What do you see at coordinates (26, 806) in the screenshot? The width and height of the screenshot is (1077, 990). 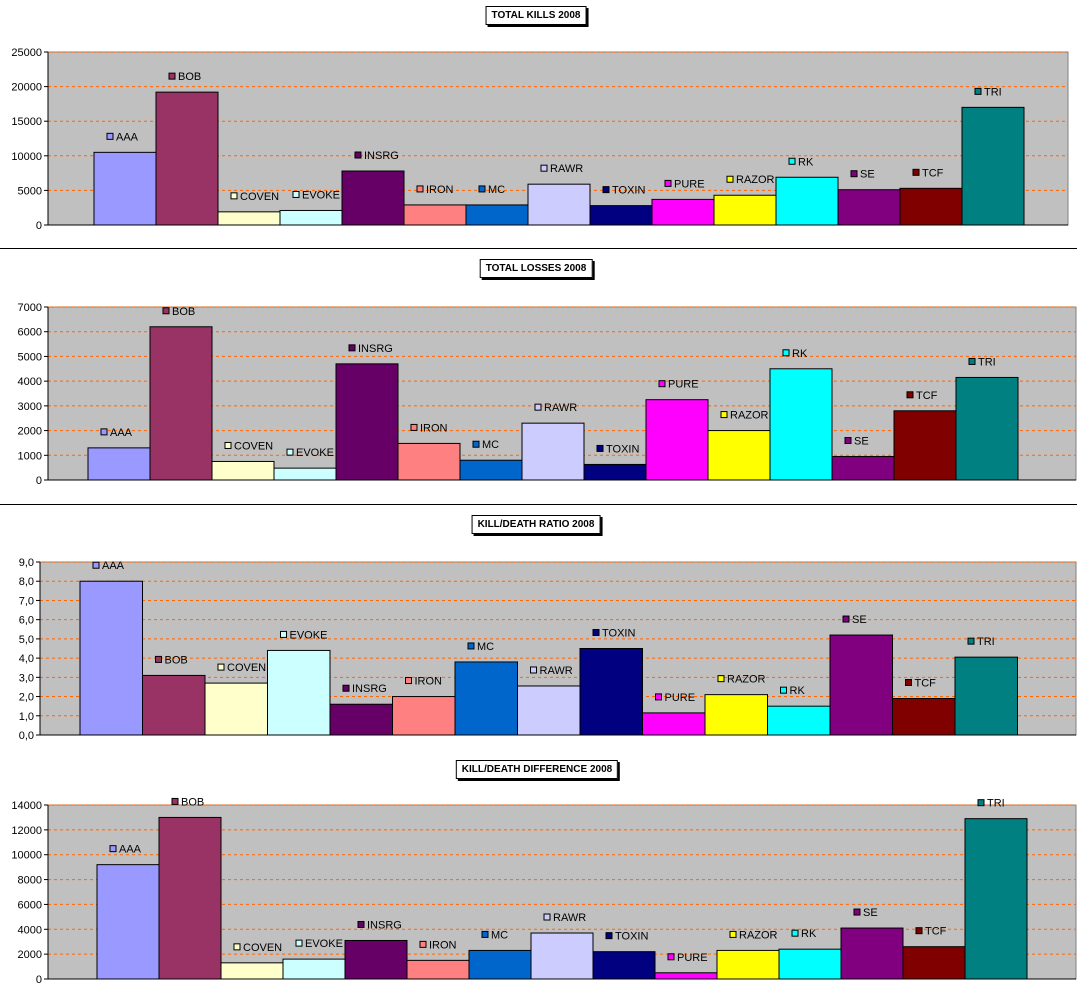 I see `y-tick-label: 14000` at bounding box center [26, 806].